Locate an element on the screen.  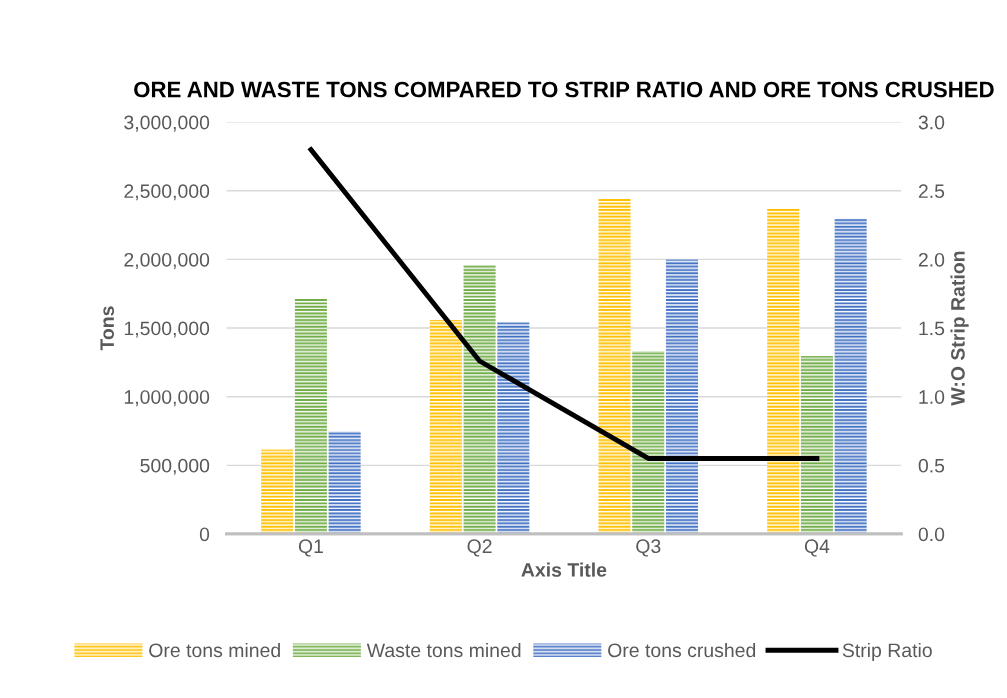
y-tick-label: 1,500,000 is located at coordinates (167, 329).